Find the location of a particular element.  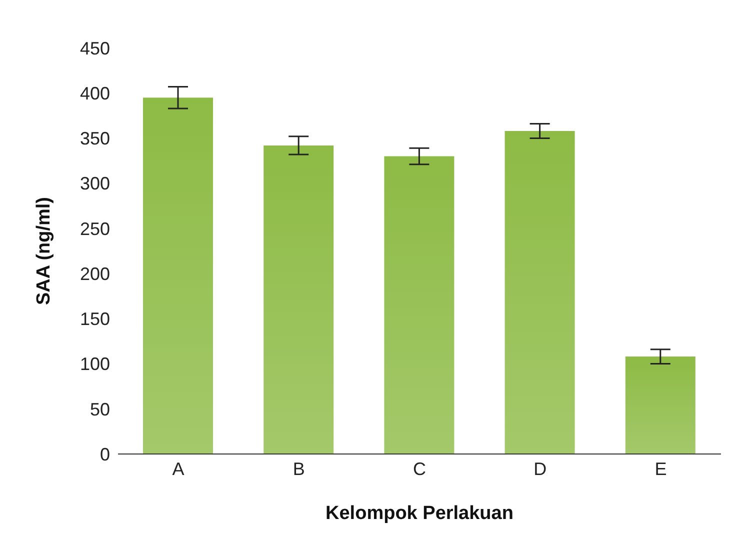

x-tick-label: E is located at coordinates (660, 468).